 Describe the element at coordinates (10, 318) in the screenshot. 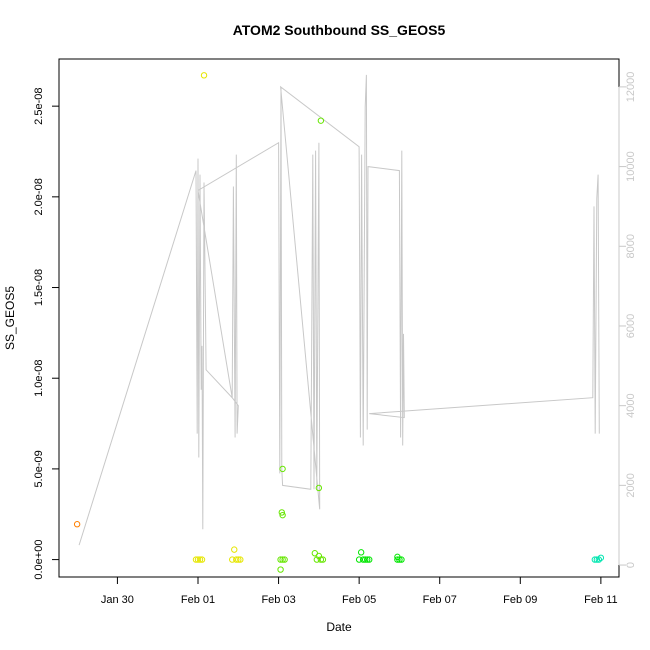

I see `y-axis-label: SS_GEOS5` at that location.